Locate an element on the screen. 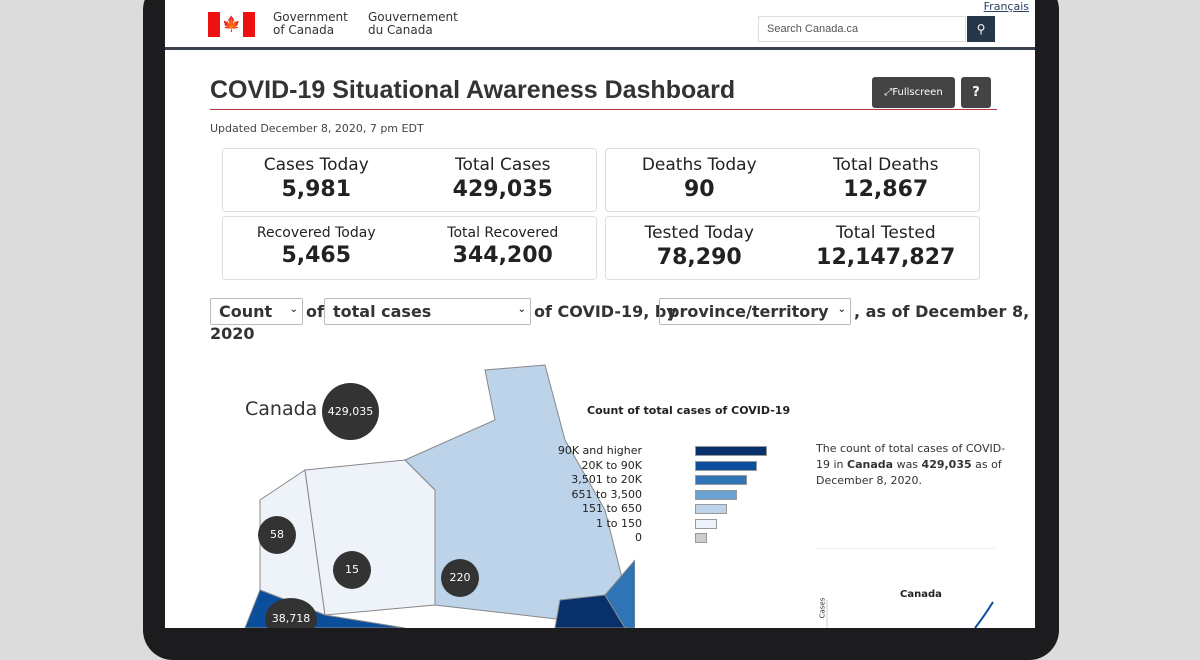 This screenshot has width=1200, height=660. bubble-bc: 38,718 is located at coordinates (291, 613).